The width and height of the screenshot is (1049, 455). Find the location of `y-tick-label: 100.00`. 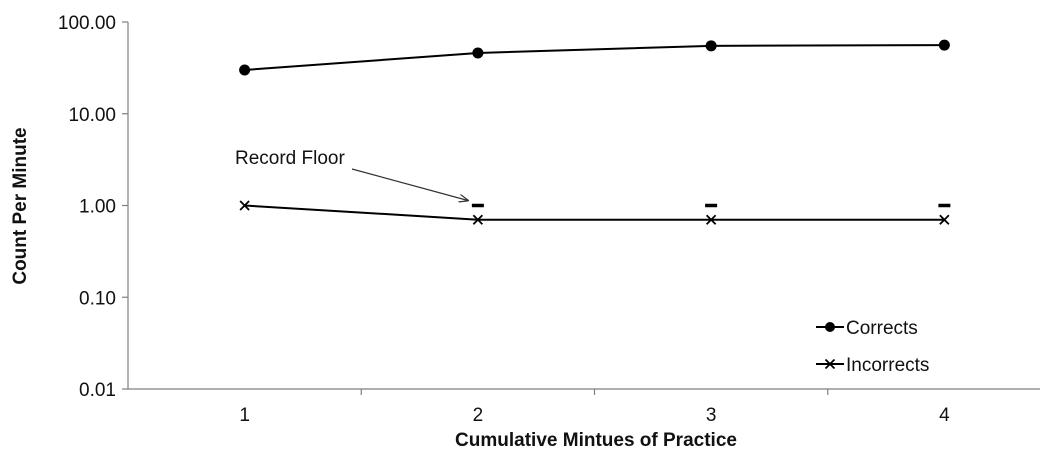

y-tick-label: 100.00 is located at coordinates (87, 23).